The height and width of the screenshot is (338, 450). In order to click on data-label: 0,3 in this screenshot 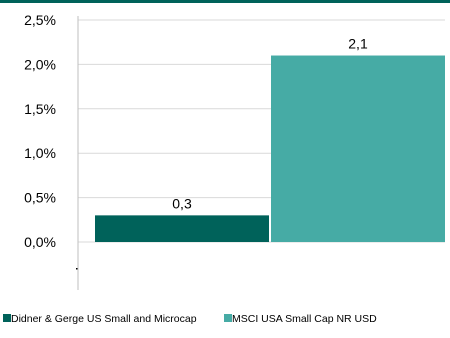, I will do `click(182, 203)`.